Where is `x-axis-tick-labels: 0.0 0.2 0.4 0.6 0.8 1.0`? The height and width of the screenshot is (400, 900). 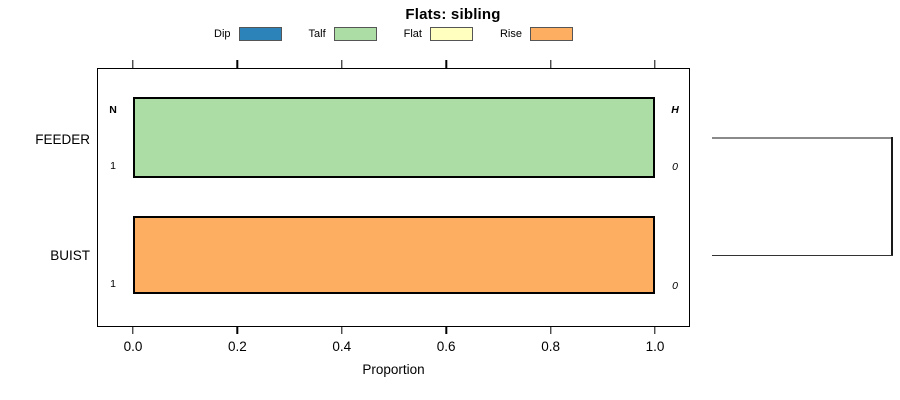
x-axis-tick-labels: 0.0 0.2 0.4 0.6 0.8 1.0 is located at coordinates (394, 347).